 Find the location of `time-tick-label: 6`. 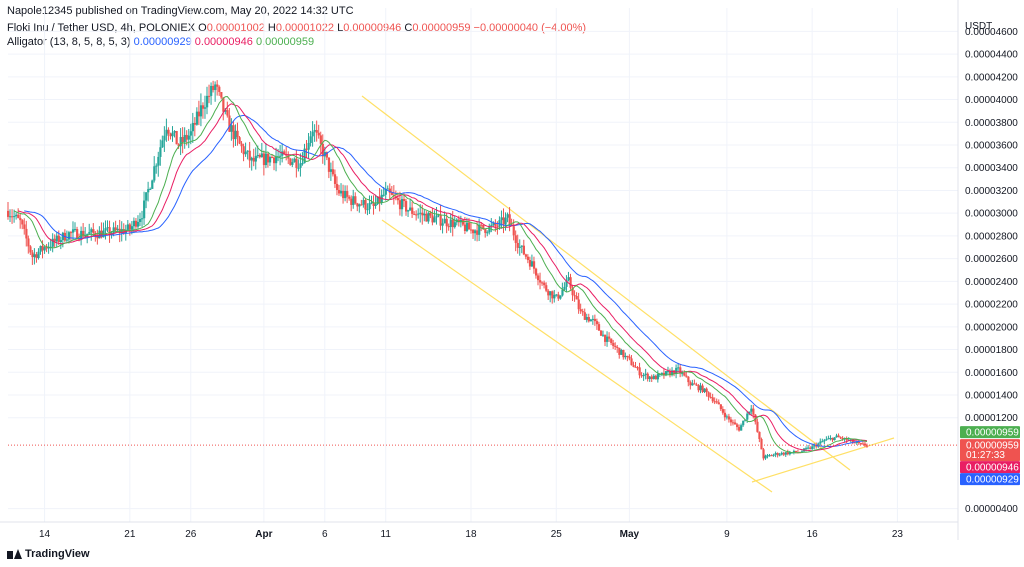

time-tick-label: 6 is located at coordinates (325, 534).